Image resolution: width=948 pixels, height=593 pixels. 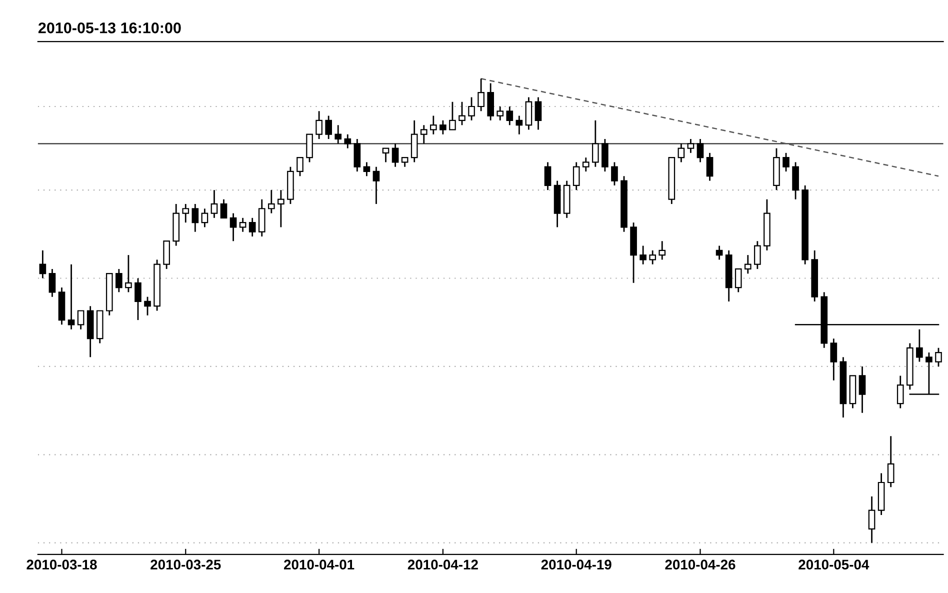 I want to click on x-tick-label: 2010-04-19, so click(x=576, y=565).